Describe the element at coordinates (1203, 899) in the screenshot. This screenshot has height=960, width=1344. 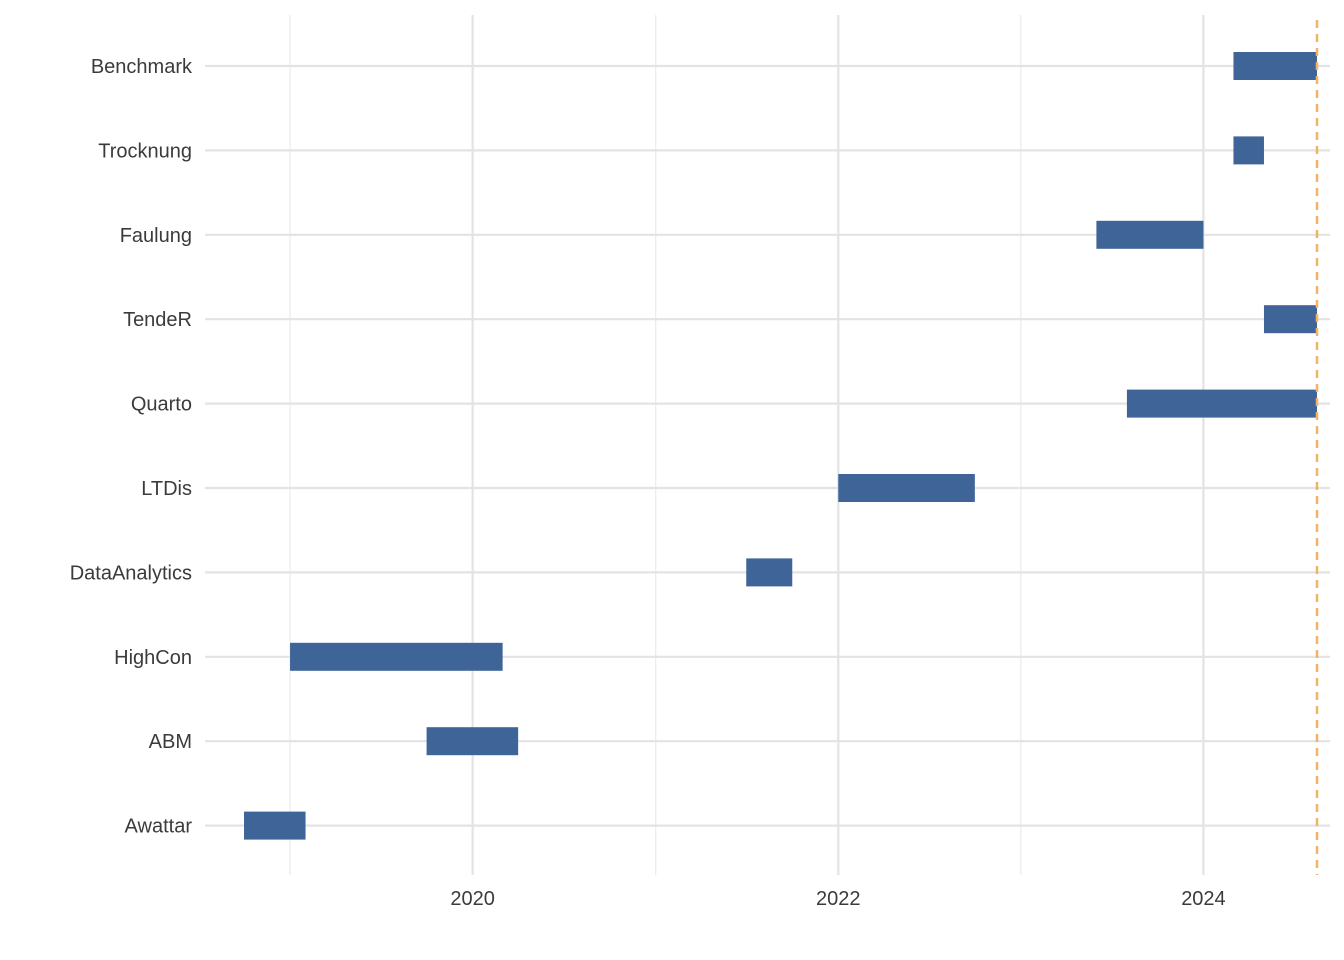
I see `x-tick-label: 2024` at that location.